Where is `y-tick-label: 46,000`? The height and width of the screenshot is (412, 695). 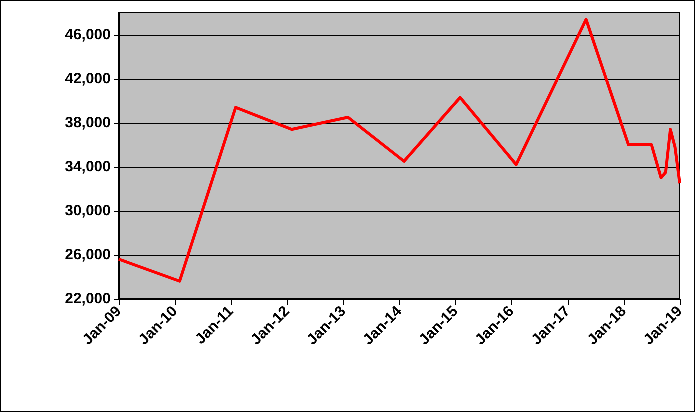 y-tick-label: 46,000 is located at coordinates (88, 35).